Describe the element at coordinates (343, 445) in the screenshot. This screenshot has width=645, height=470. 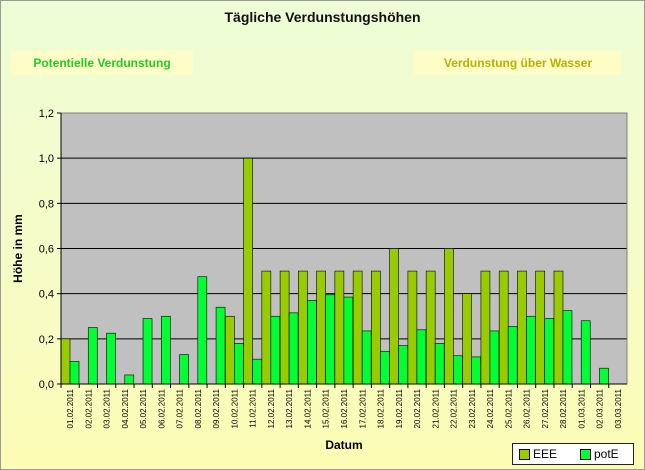
I see `x-axis-label: Datum` at that location.